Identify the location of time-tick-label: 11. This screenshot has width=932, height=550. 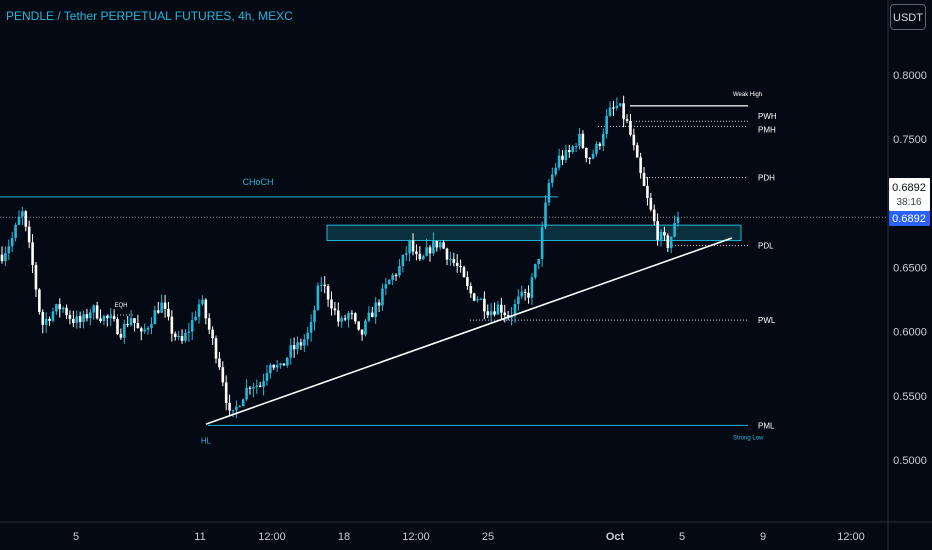
(199, 537).